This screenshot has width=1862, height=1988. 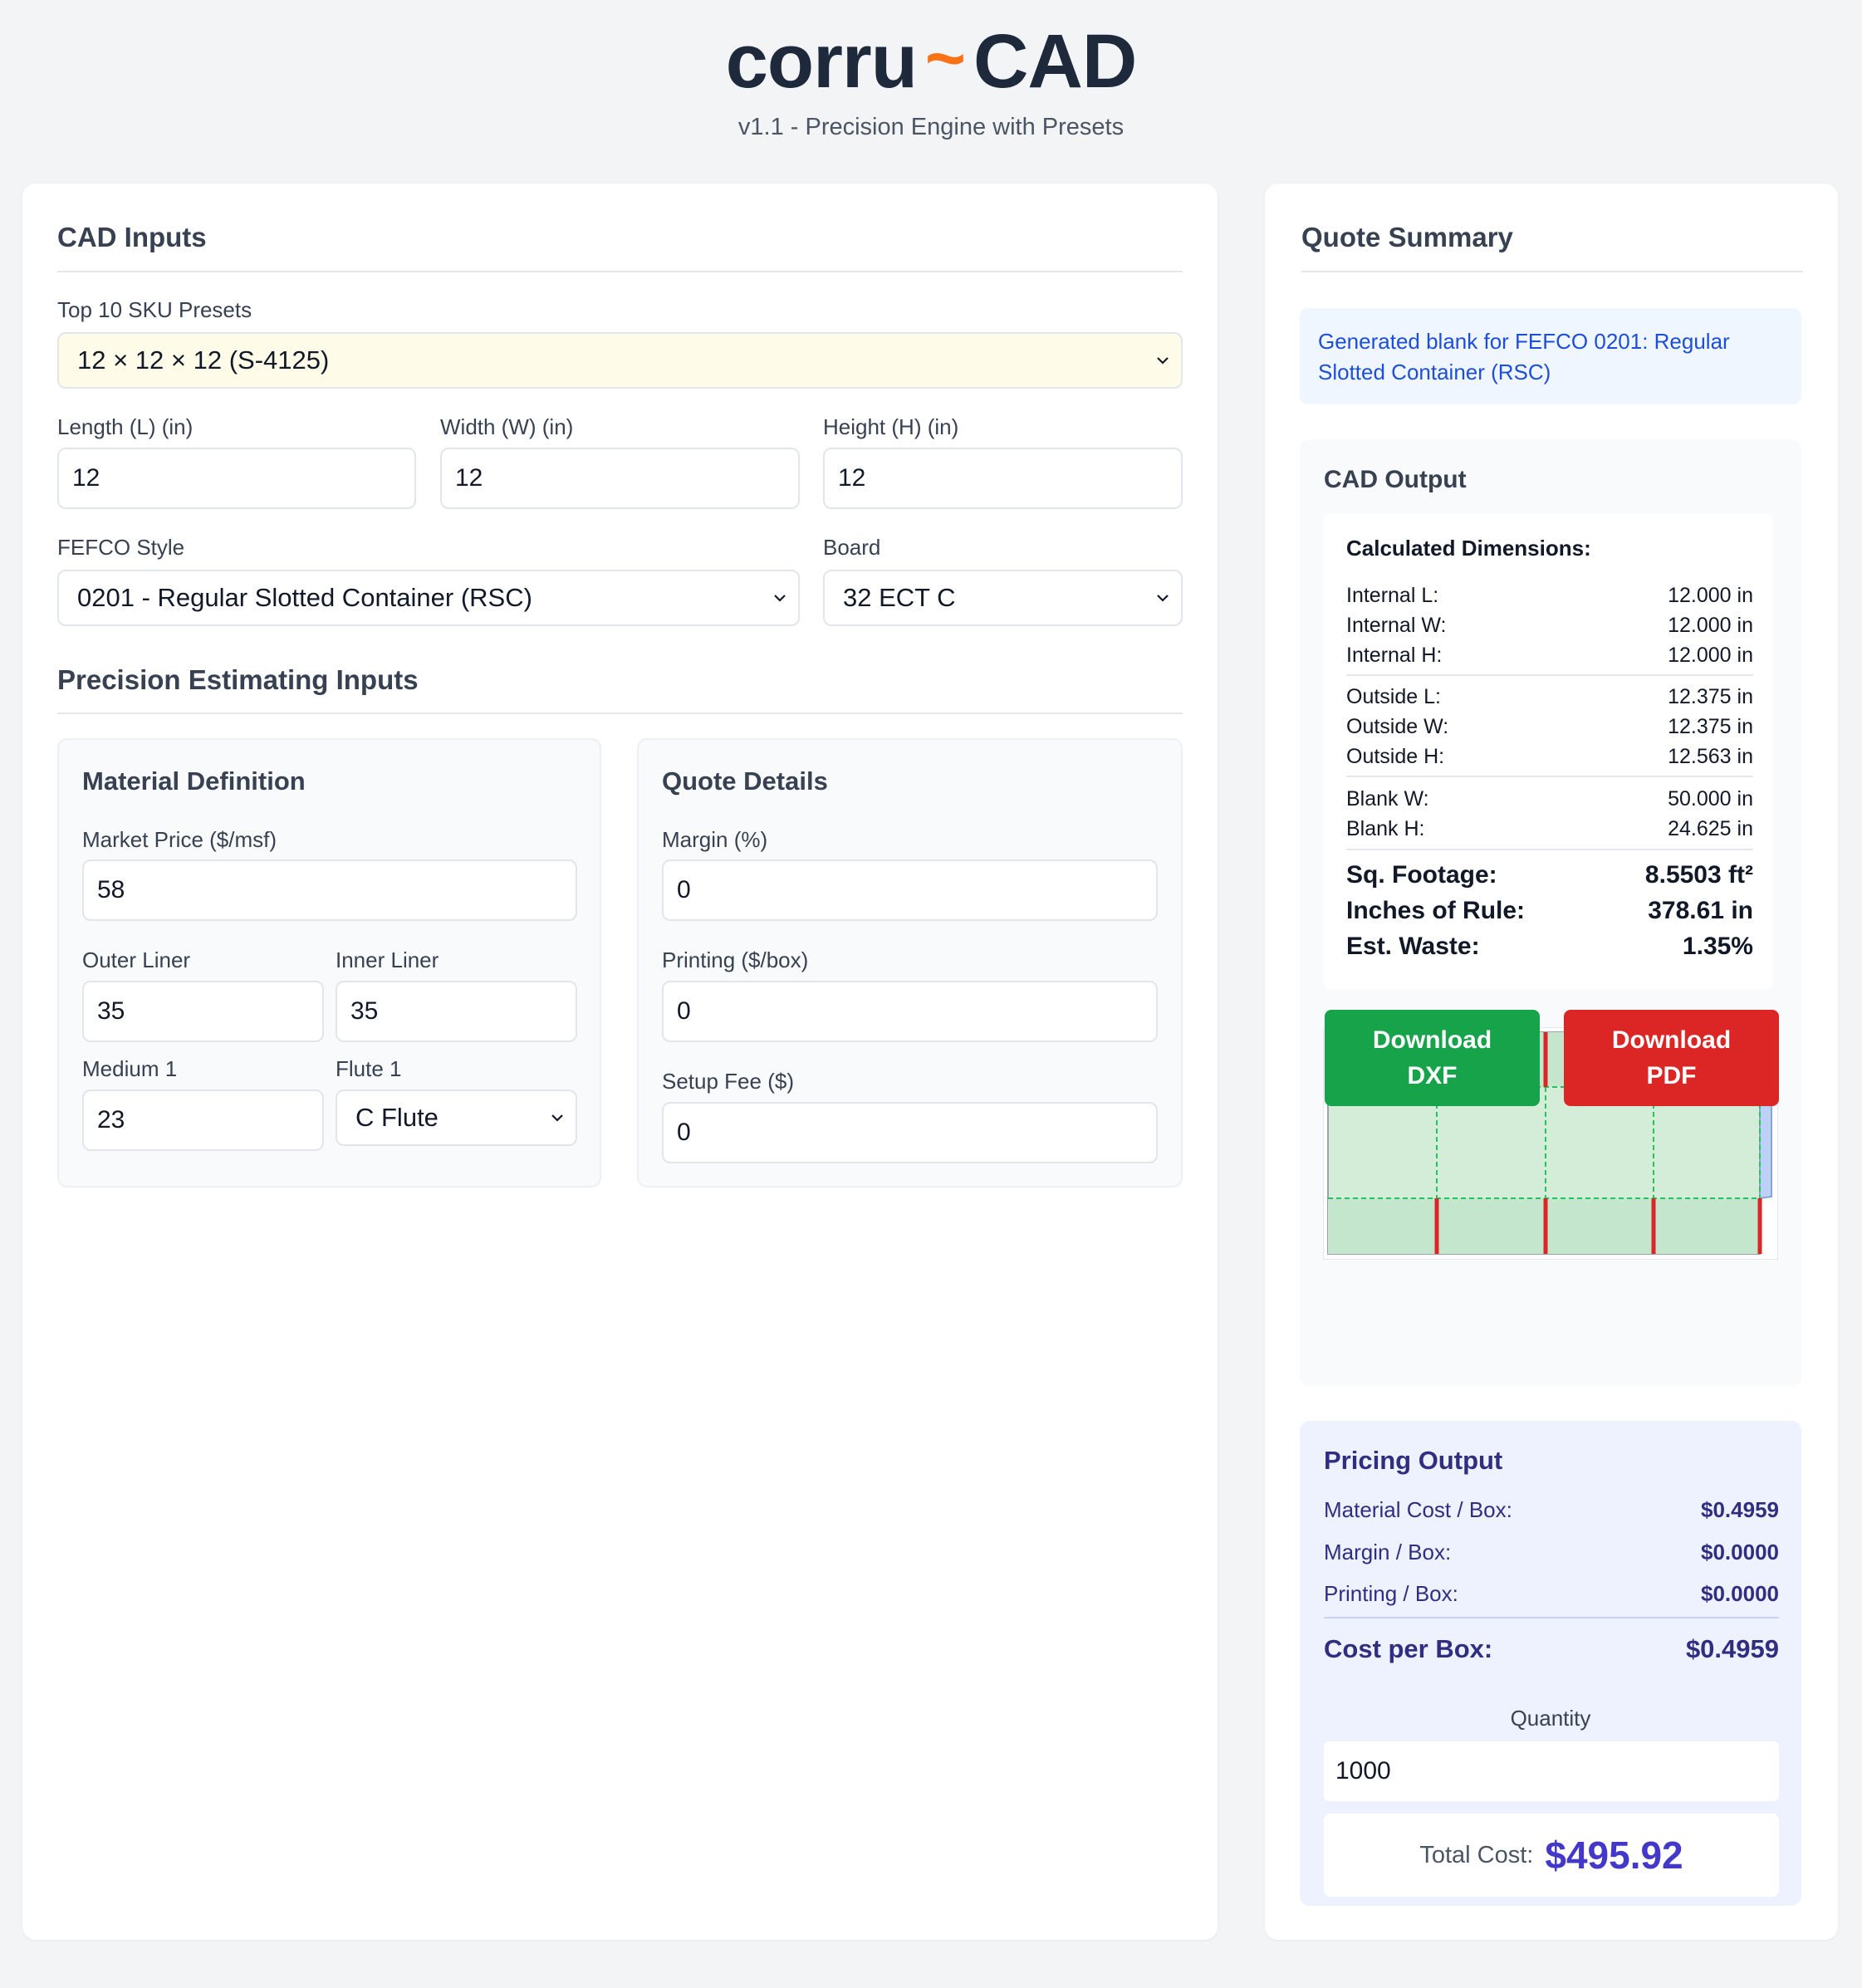 I want to click on setup-fee-input: 0, so click(x=910, y=1132).